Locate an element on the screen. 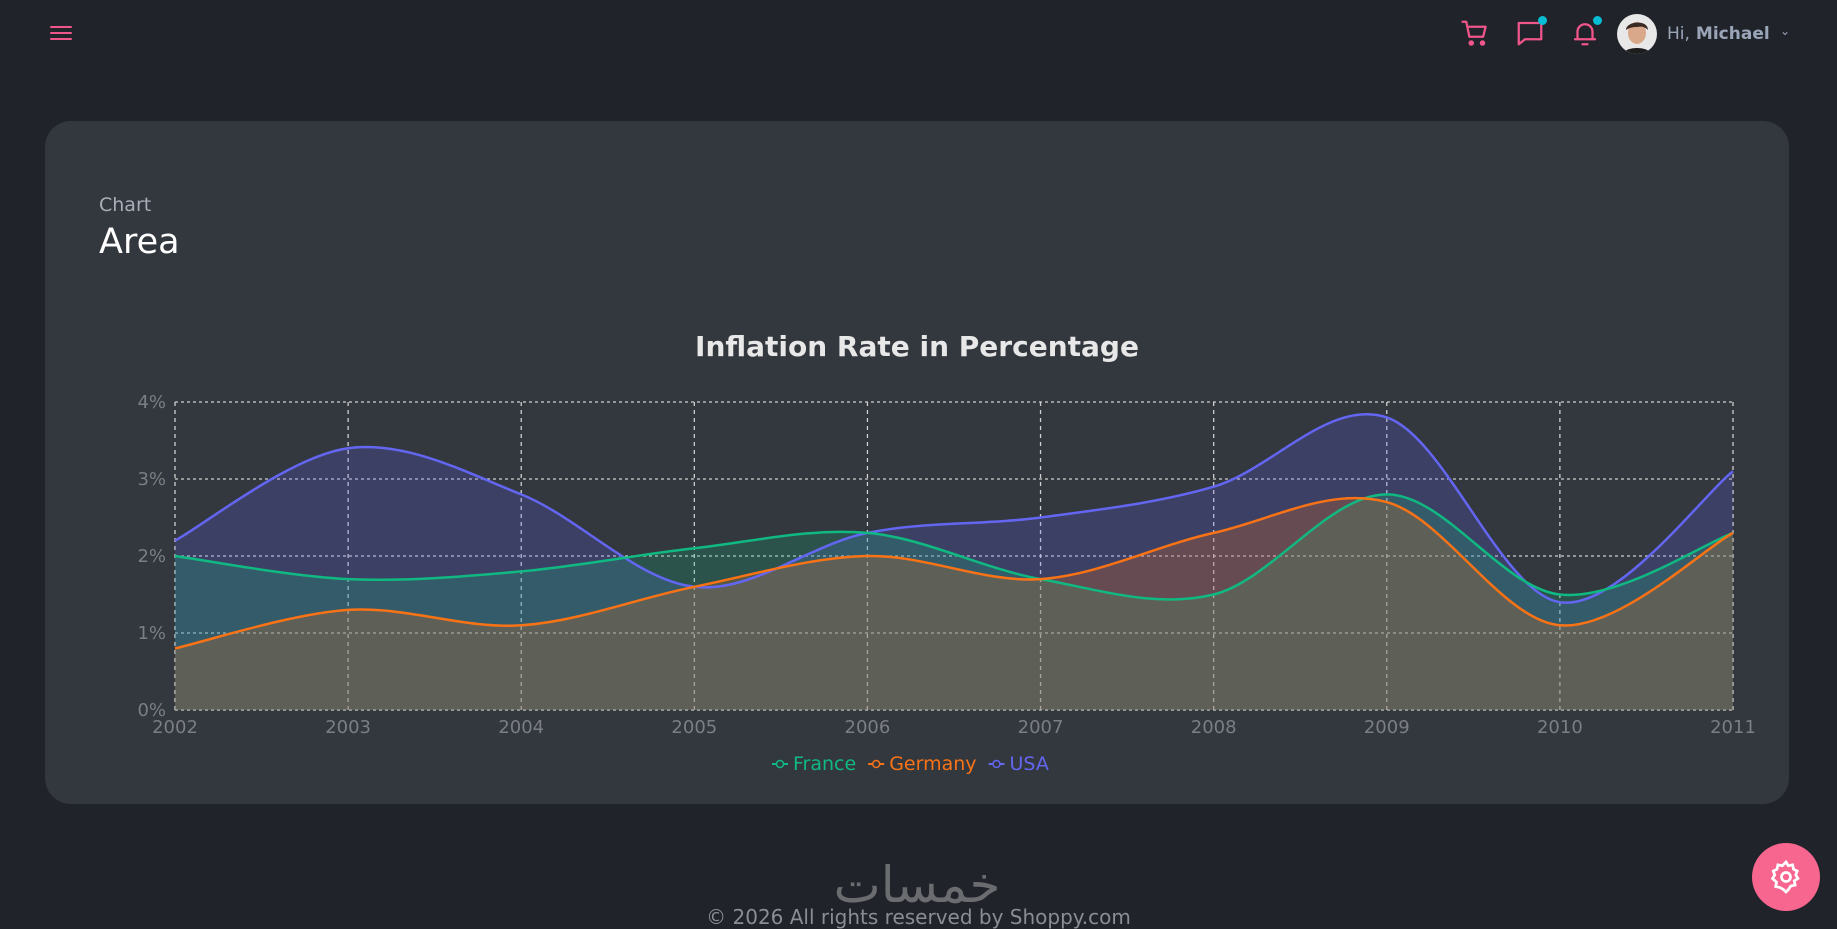 The width and height of the screenshot is (1837, 929). menu-icon is located at coordinates (61, 32).